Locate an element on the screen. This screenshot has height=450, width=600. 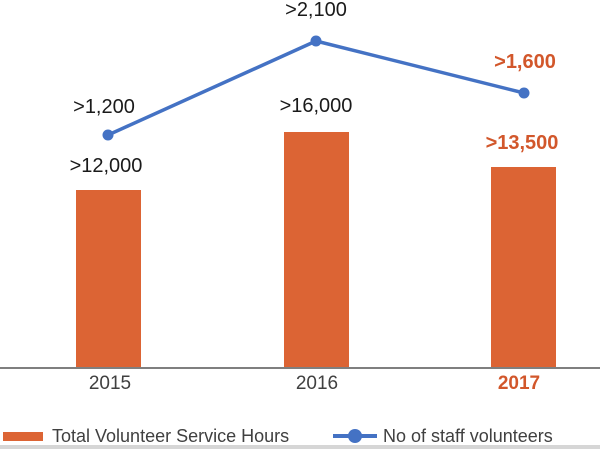
bar-2015 is located at coordinates (108, 278).